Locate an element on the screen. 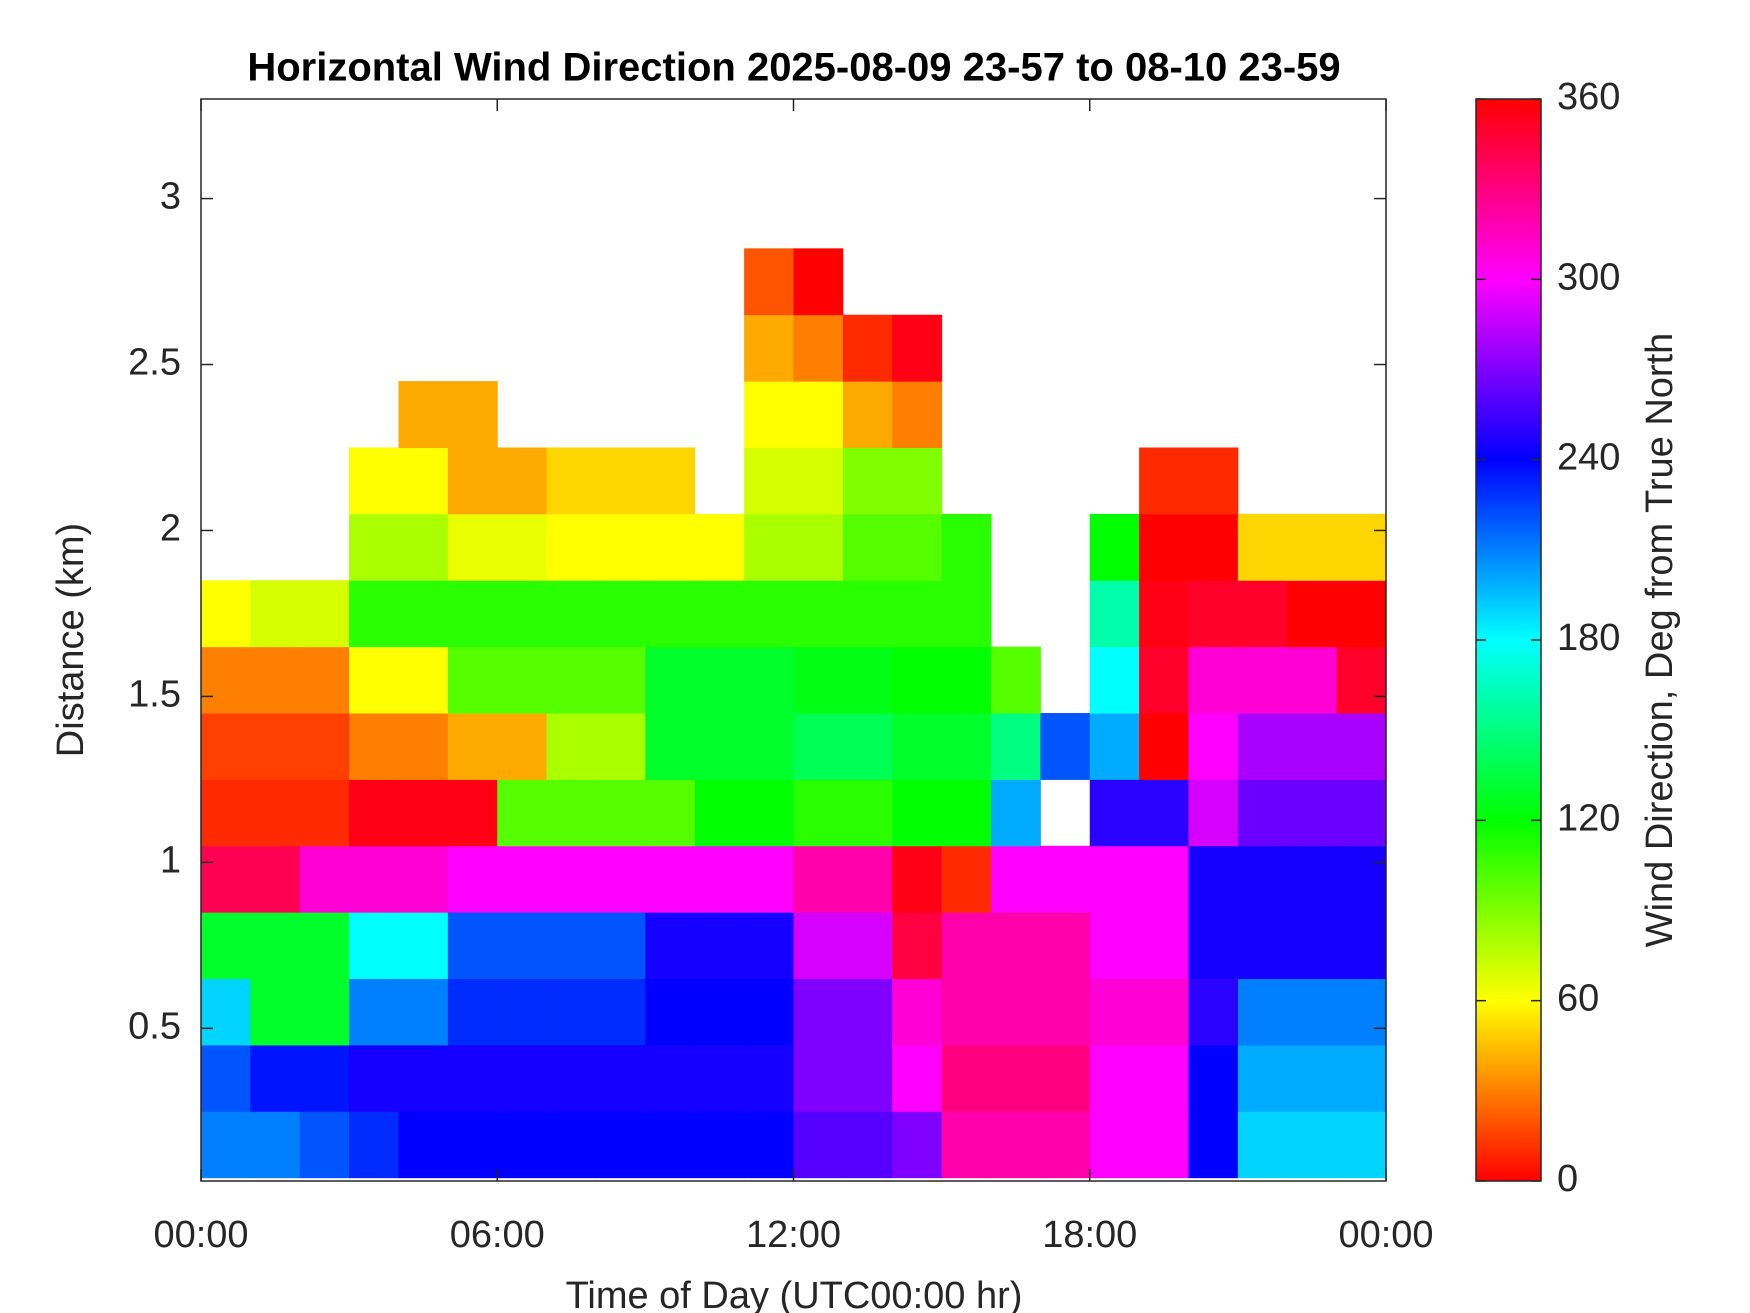 Image resolution: width=1750 pixels, height=1313 pixels. colorbar-tick-label: 300 is located at coordinates (1588, 277).